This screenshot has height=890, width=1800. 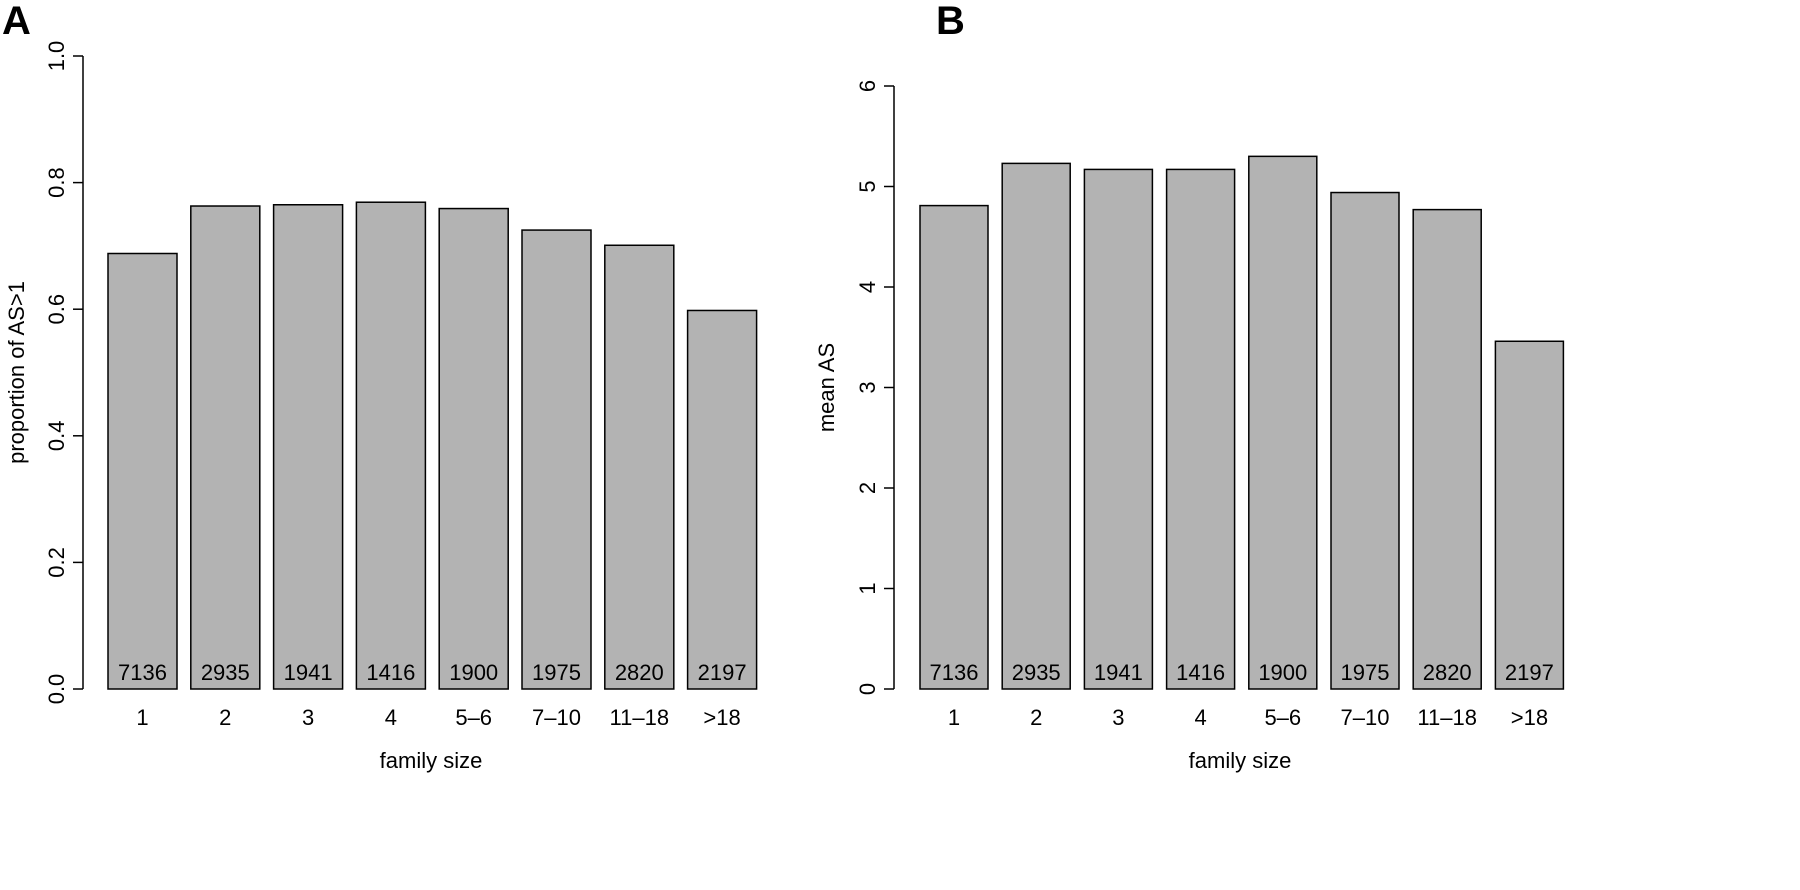 I want to click on y-tick-label: 3, so click(x=867, y=387).